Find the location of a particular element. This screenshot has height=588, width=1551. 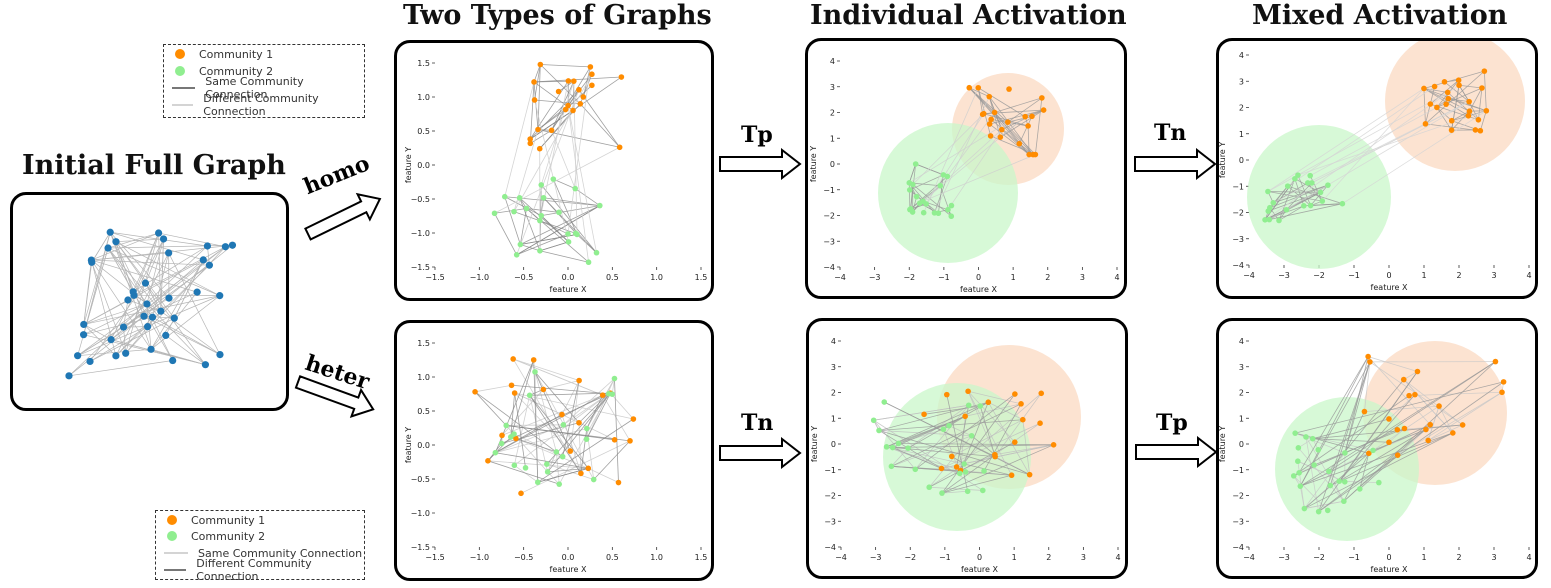

y-tick-label: 1 is located at coordinates (833, 418).